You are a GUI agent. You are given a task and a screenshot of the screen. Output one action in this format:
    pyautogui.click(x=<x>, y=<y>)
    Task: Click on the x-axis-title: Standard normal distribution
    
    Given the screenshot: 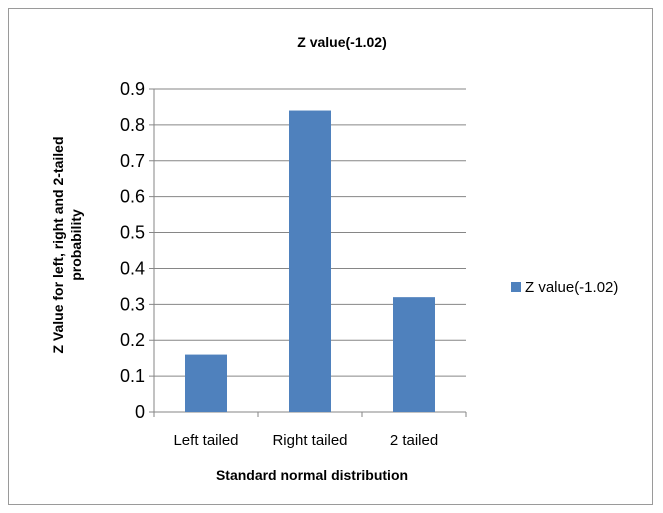 What is the action you would take?
    pyautogui.click(x=312, y=475)
    